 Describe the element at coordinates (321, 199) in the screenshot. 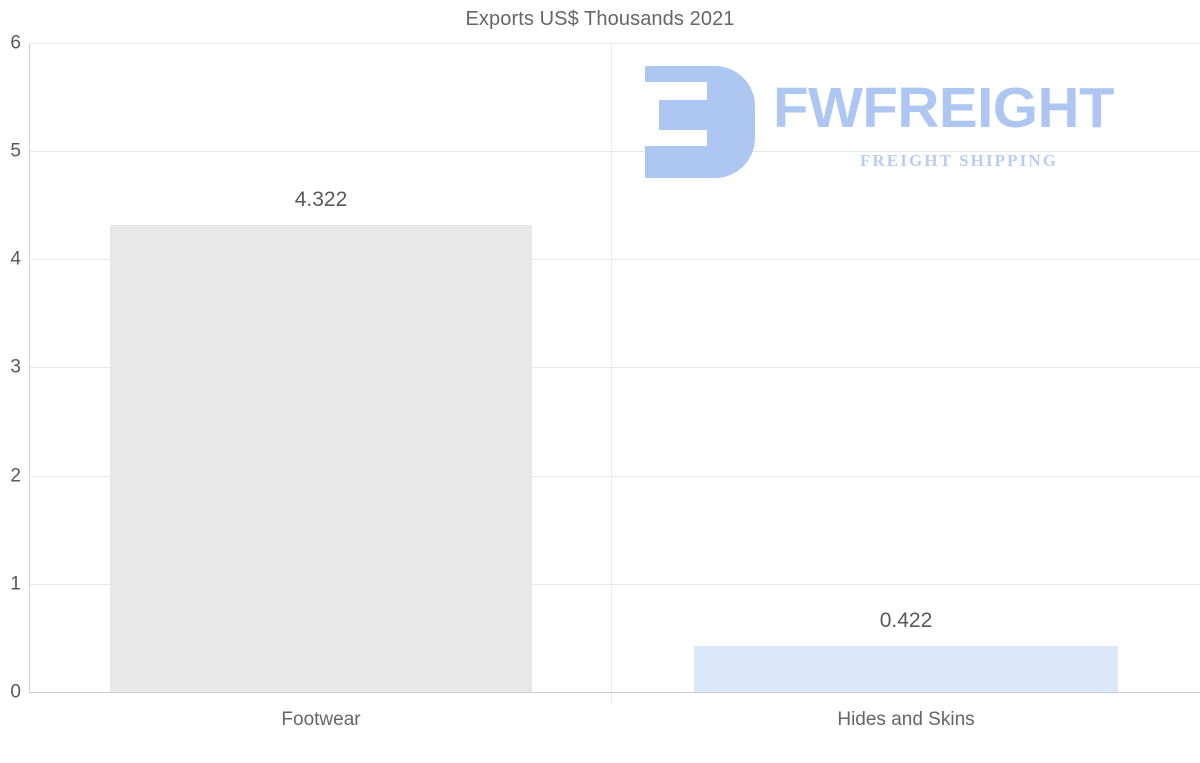

I see `bar-value-label-footwear: 4.322` at that location.